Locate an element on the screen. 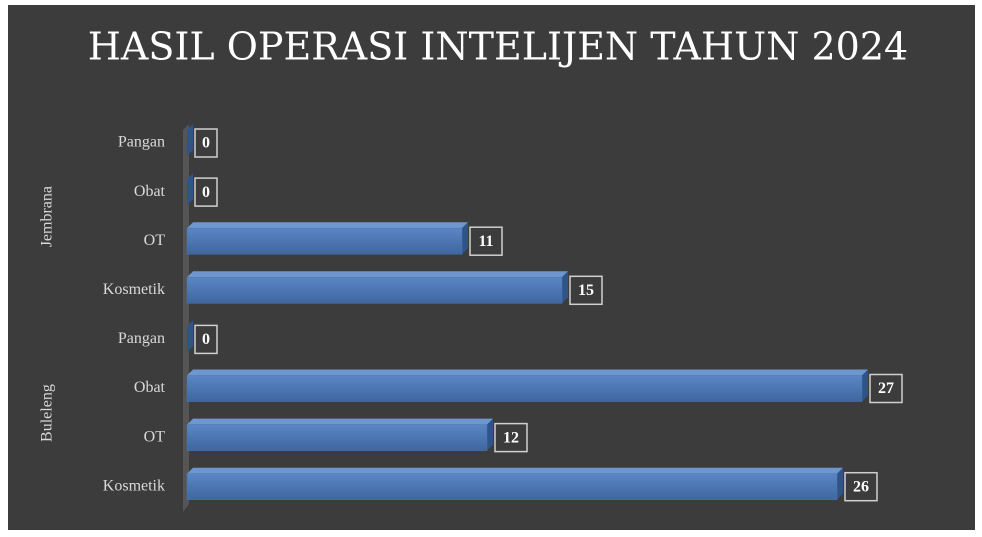  value-label: 12 is located at coordinates (511, 437).